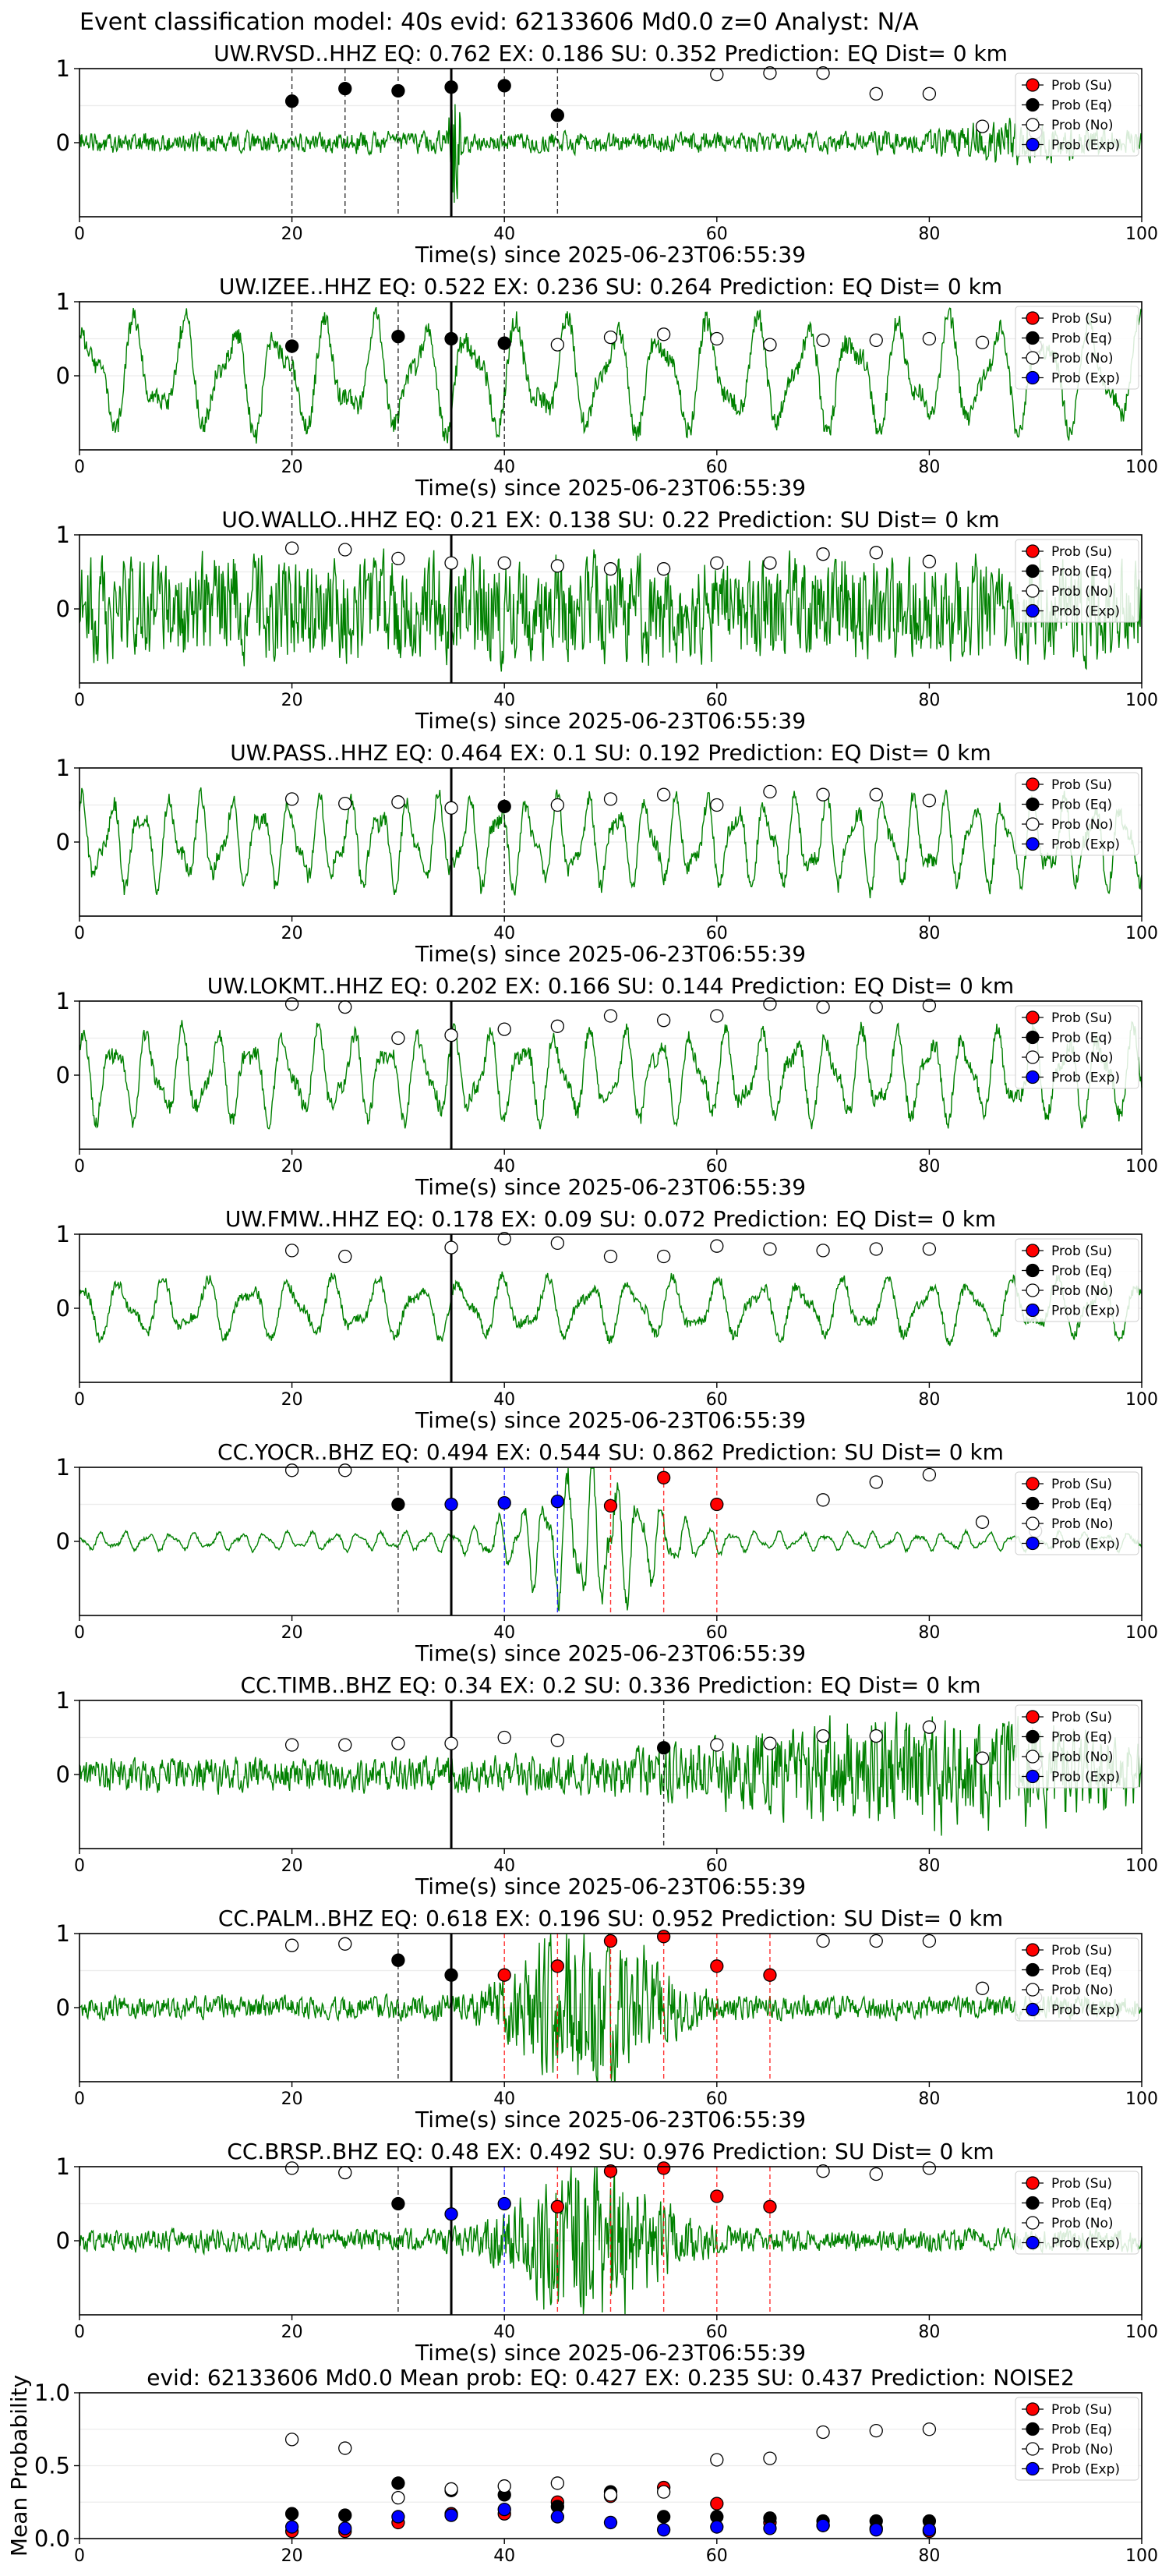 Image resolution: width=1169 pixels, height=2576 pixels. I want to click on x-tick-label: 100, so click(1141, 2332).